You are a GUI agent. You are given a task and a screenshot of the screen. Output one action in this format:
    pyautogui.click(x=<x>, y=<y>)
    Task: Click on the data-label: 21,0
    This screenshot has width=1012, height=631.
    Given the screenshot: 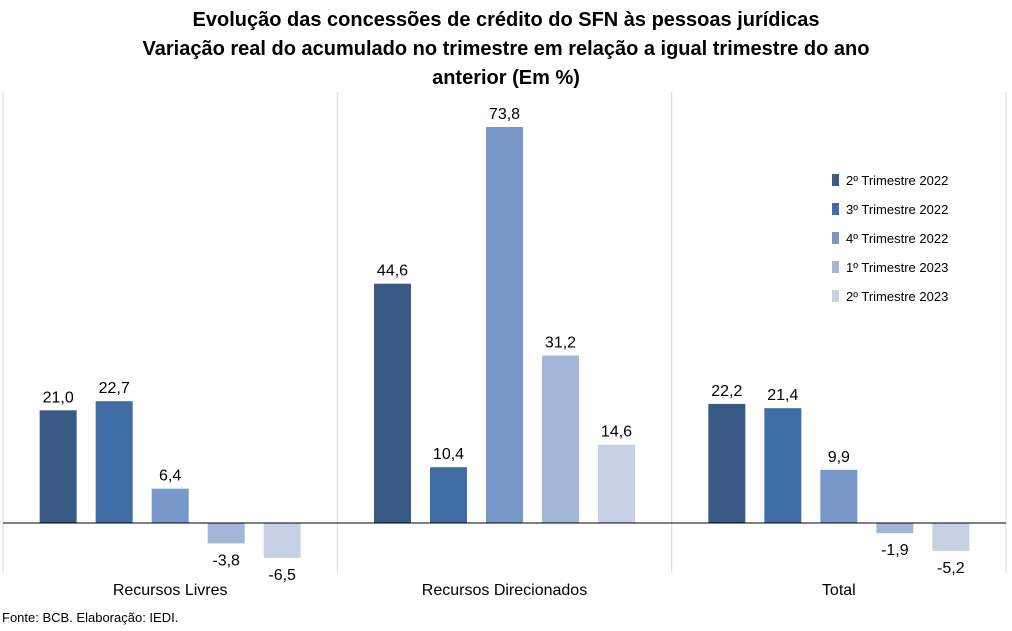 What is the action you would take?
    pyautogui.click(x=58, y=397)
    